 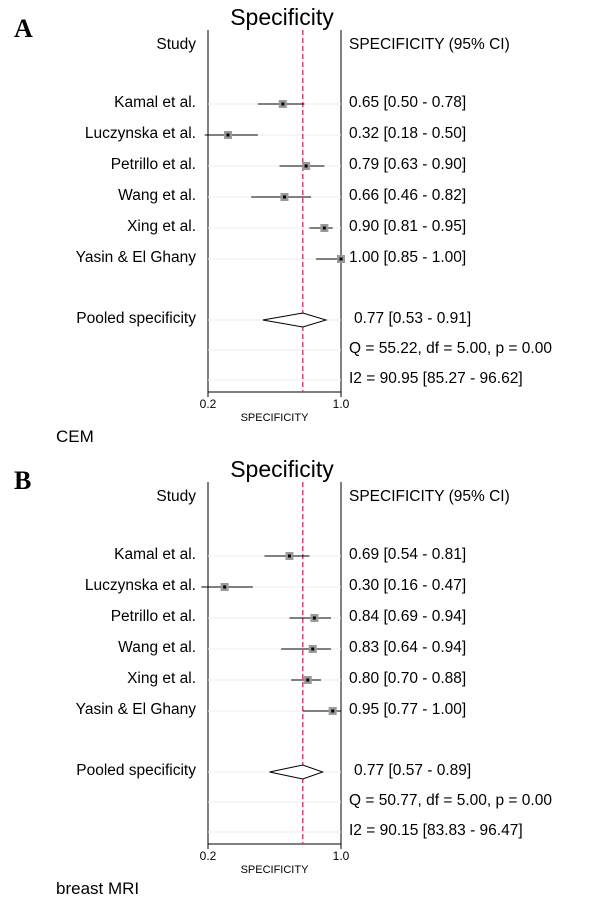 I want to click on study-ci-value: 0.80 [0.70 - 0.88], so click(x=408, y=678).